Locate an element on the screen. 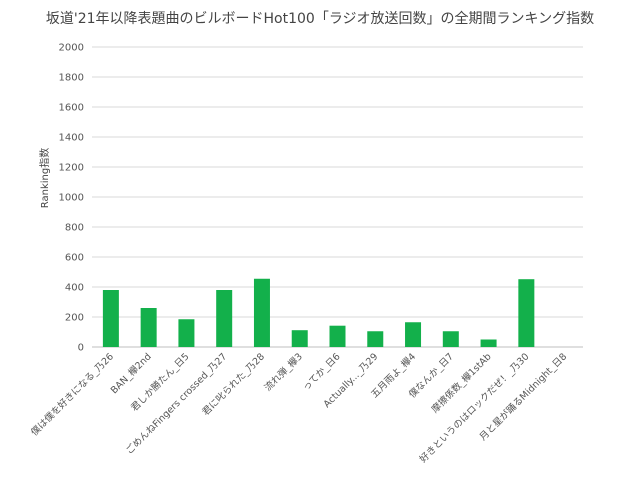 This screenshot has width=640, height=494. x-tick-label: 僕は僕を好きになる_乃26 is located at coordinates (72, 395).